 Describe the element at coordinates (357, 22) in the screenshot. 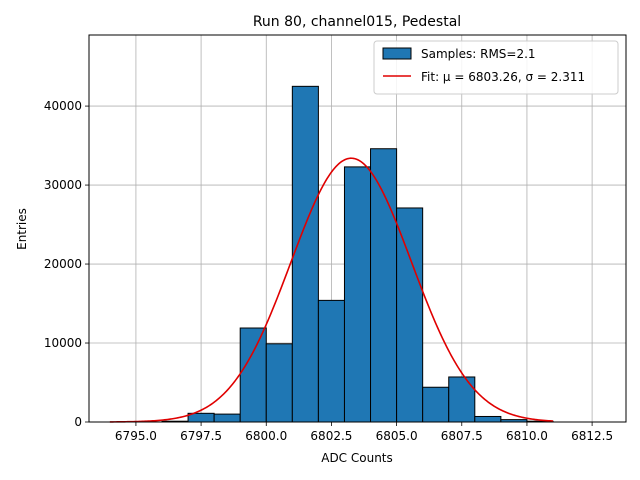

I see `chart-title: Run 80, channel015, Pedestal` at that location.